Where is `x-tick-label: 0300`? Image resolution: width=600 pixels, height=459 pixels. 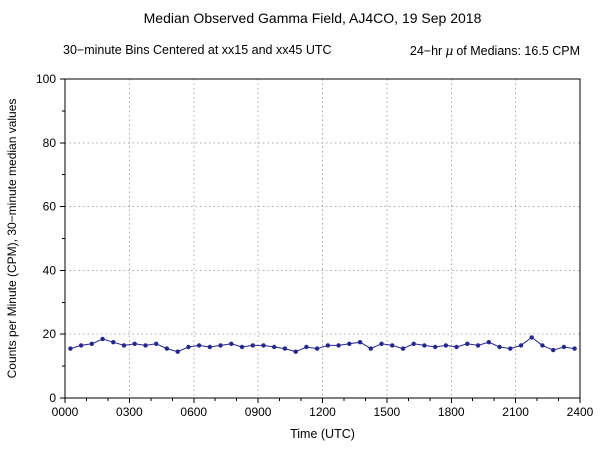 x-tick-label: 0300 is located at coordinates (129, 412).